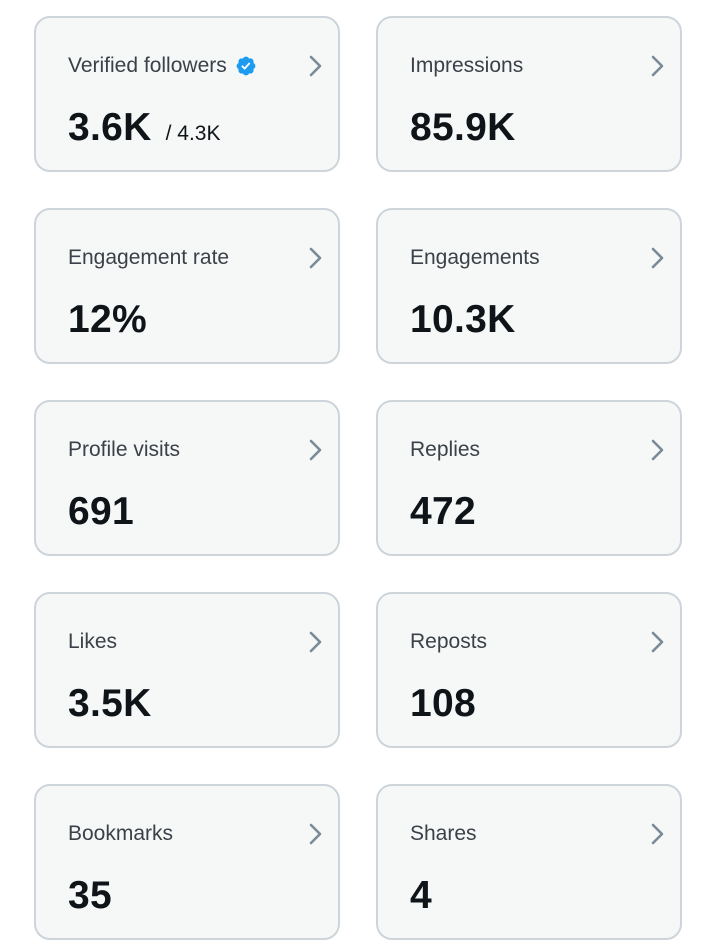 Image resolution: width=720 pixels, height=949 pixels. What do you see at coordinates (124, 449) in the screenshot?
I see `metric-label: Profile visits` at bounding box center [124, 449].